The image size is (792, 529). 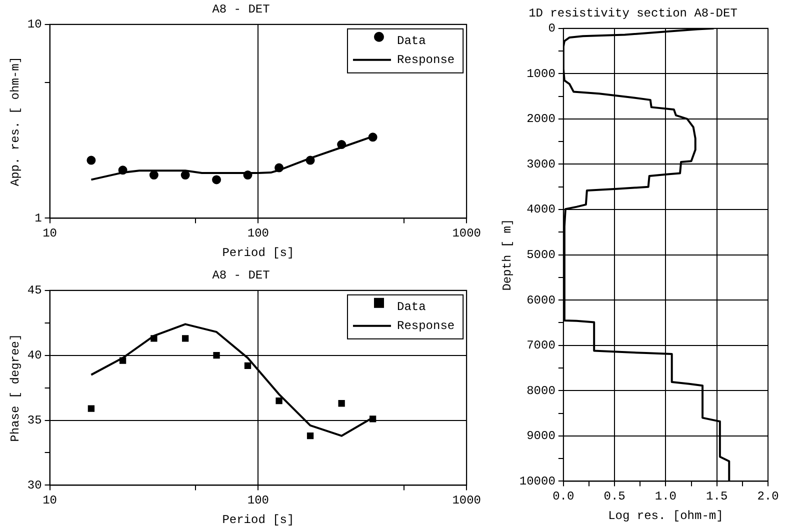 What do you see at coordinates (615, 497) in the screenshot?
I see `x-tick-label: 0.5` at bounding box center [615, 497].